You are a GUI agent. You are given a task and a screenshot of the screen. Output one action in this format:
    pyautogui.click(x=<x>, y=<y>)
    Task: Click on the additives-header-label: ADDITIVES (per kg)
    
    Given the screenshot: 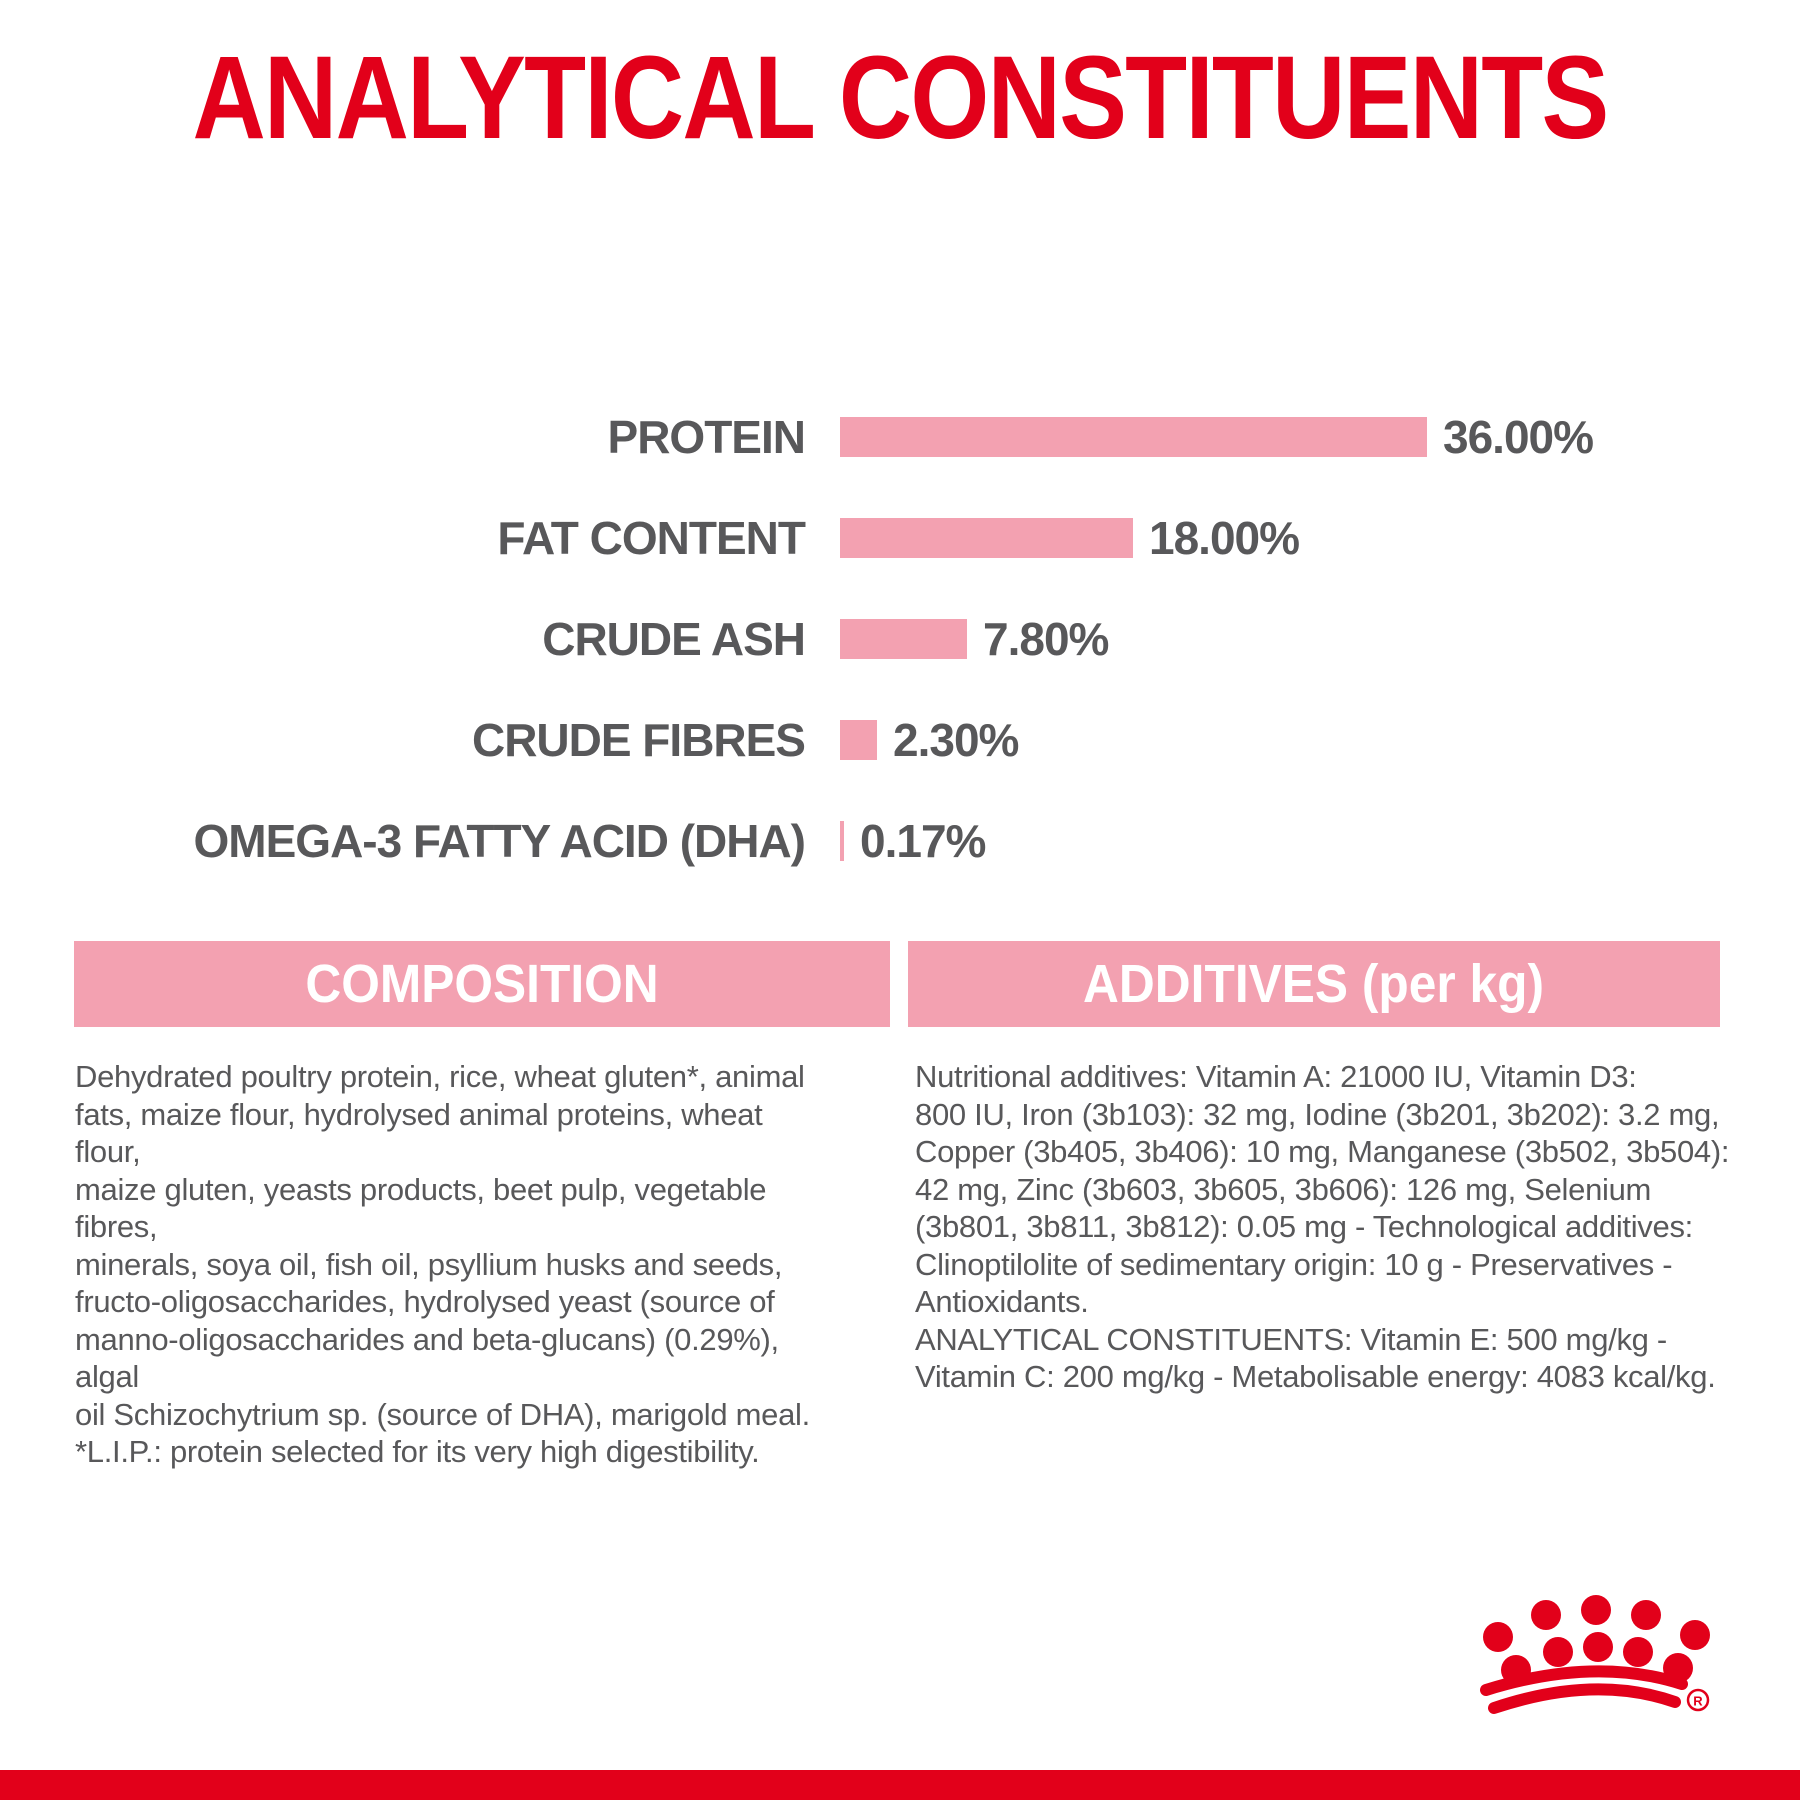 What is the action you would take?
    pyautogui.click(x=1314, y=984)
    